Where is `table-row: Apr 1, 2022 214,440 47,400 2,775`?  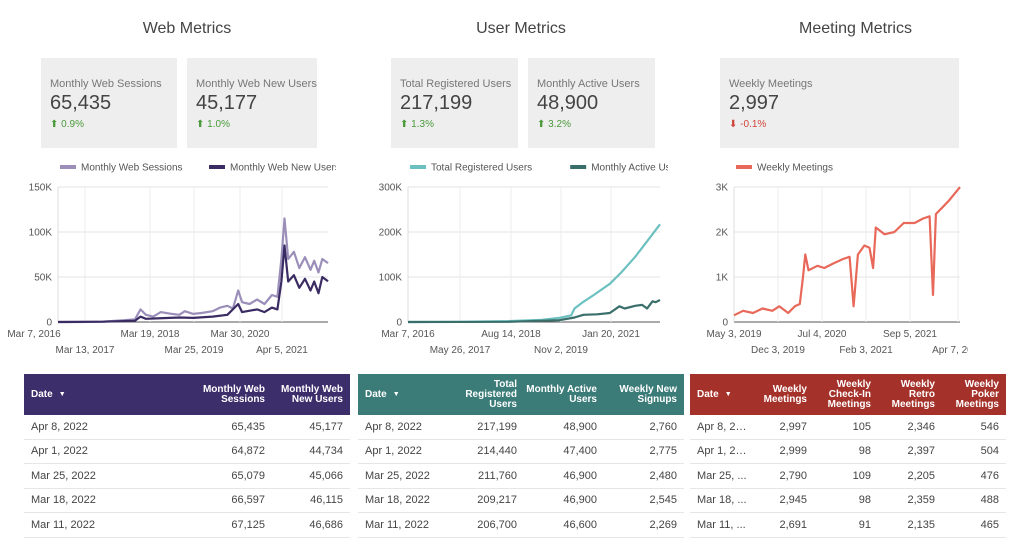 table-row: Apr 1, 2022 214,440 47,400 2,775 is located at coordinates (521, 452).